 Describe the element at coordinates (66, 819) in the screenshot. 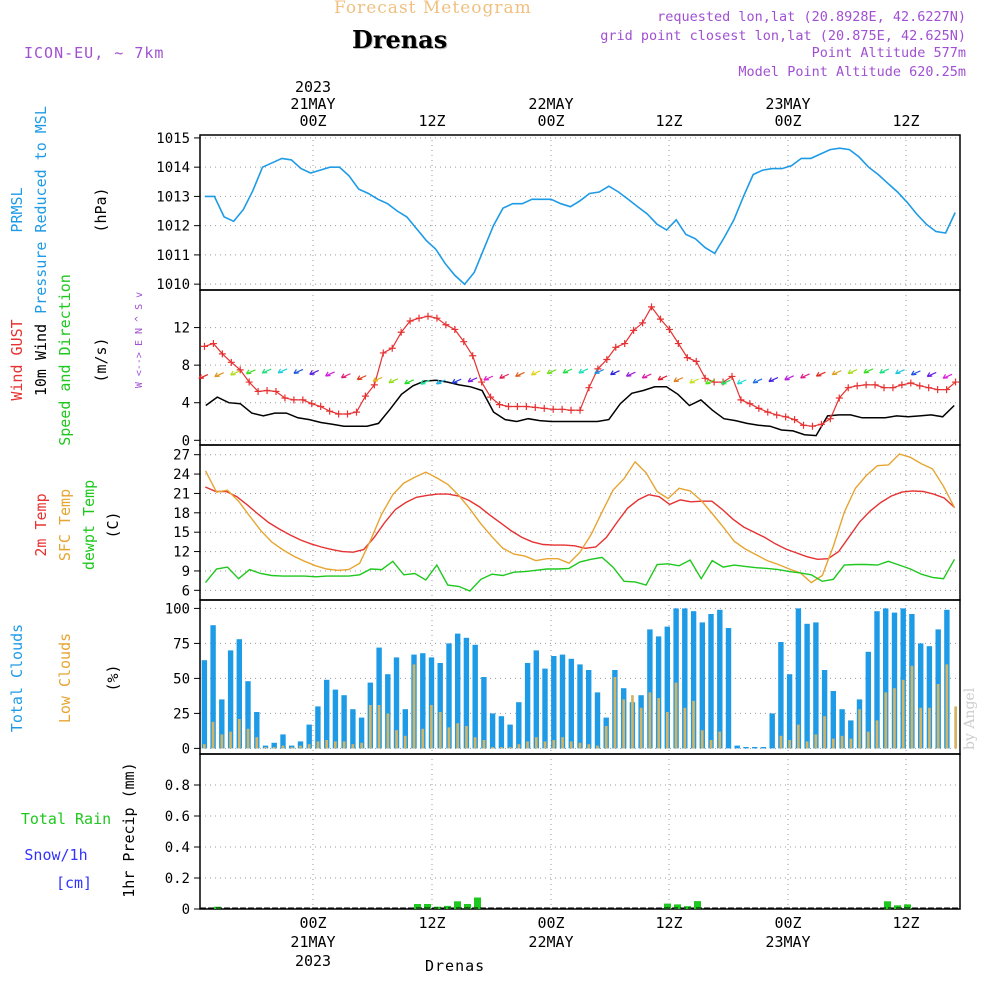

I see `rain-legend: Total Rain` at that location.